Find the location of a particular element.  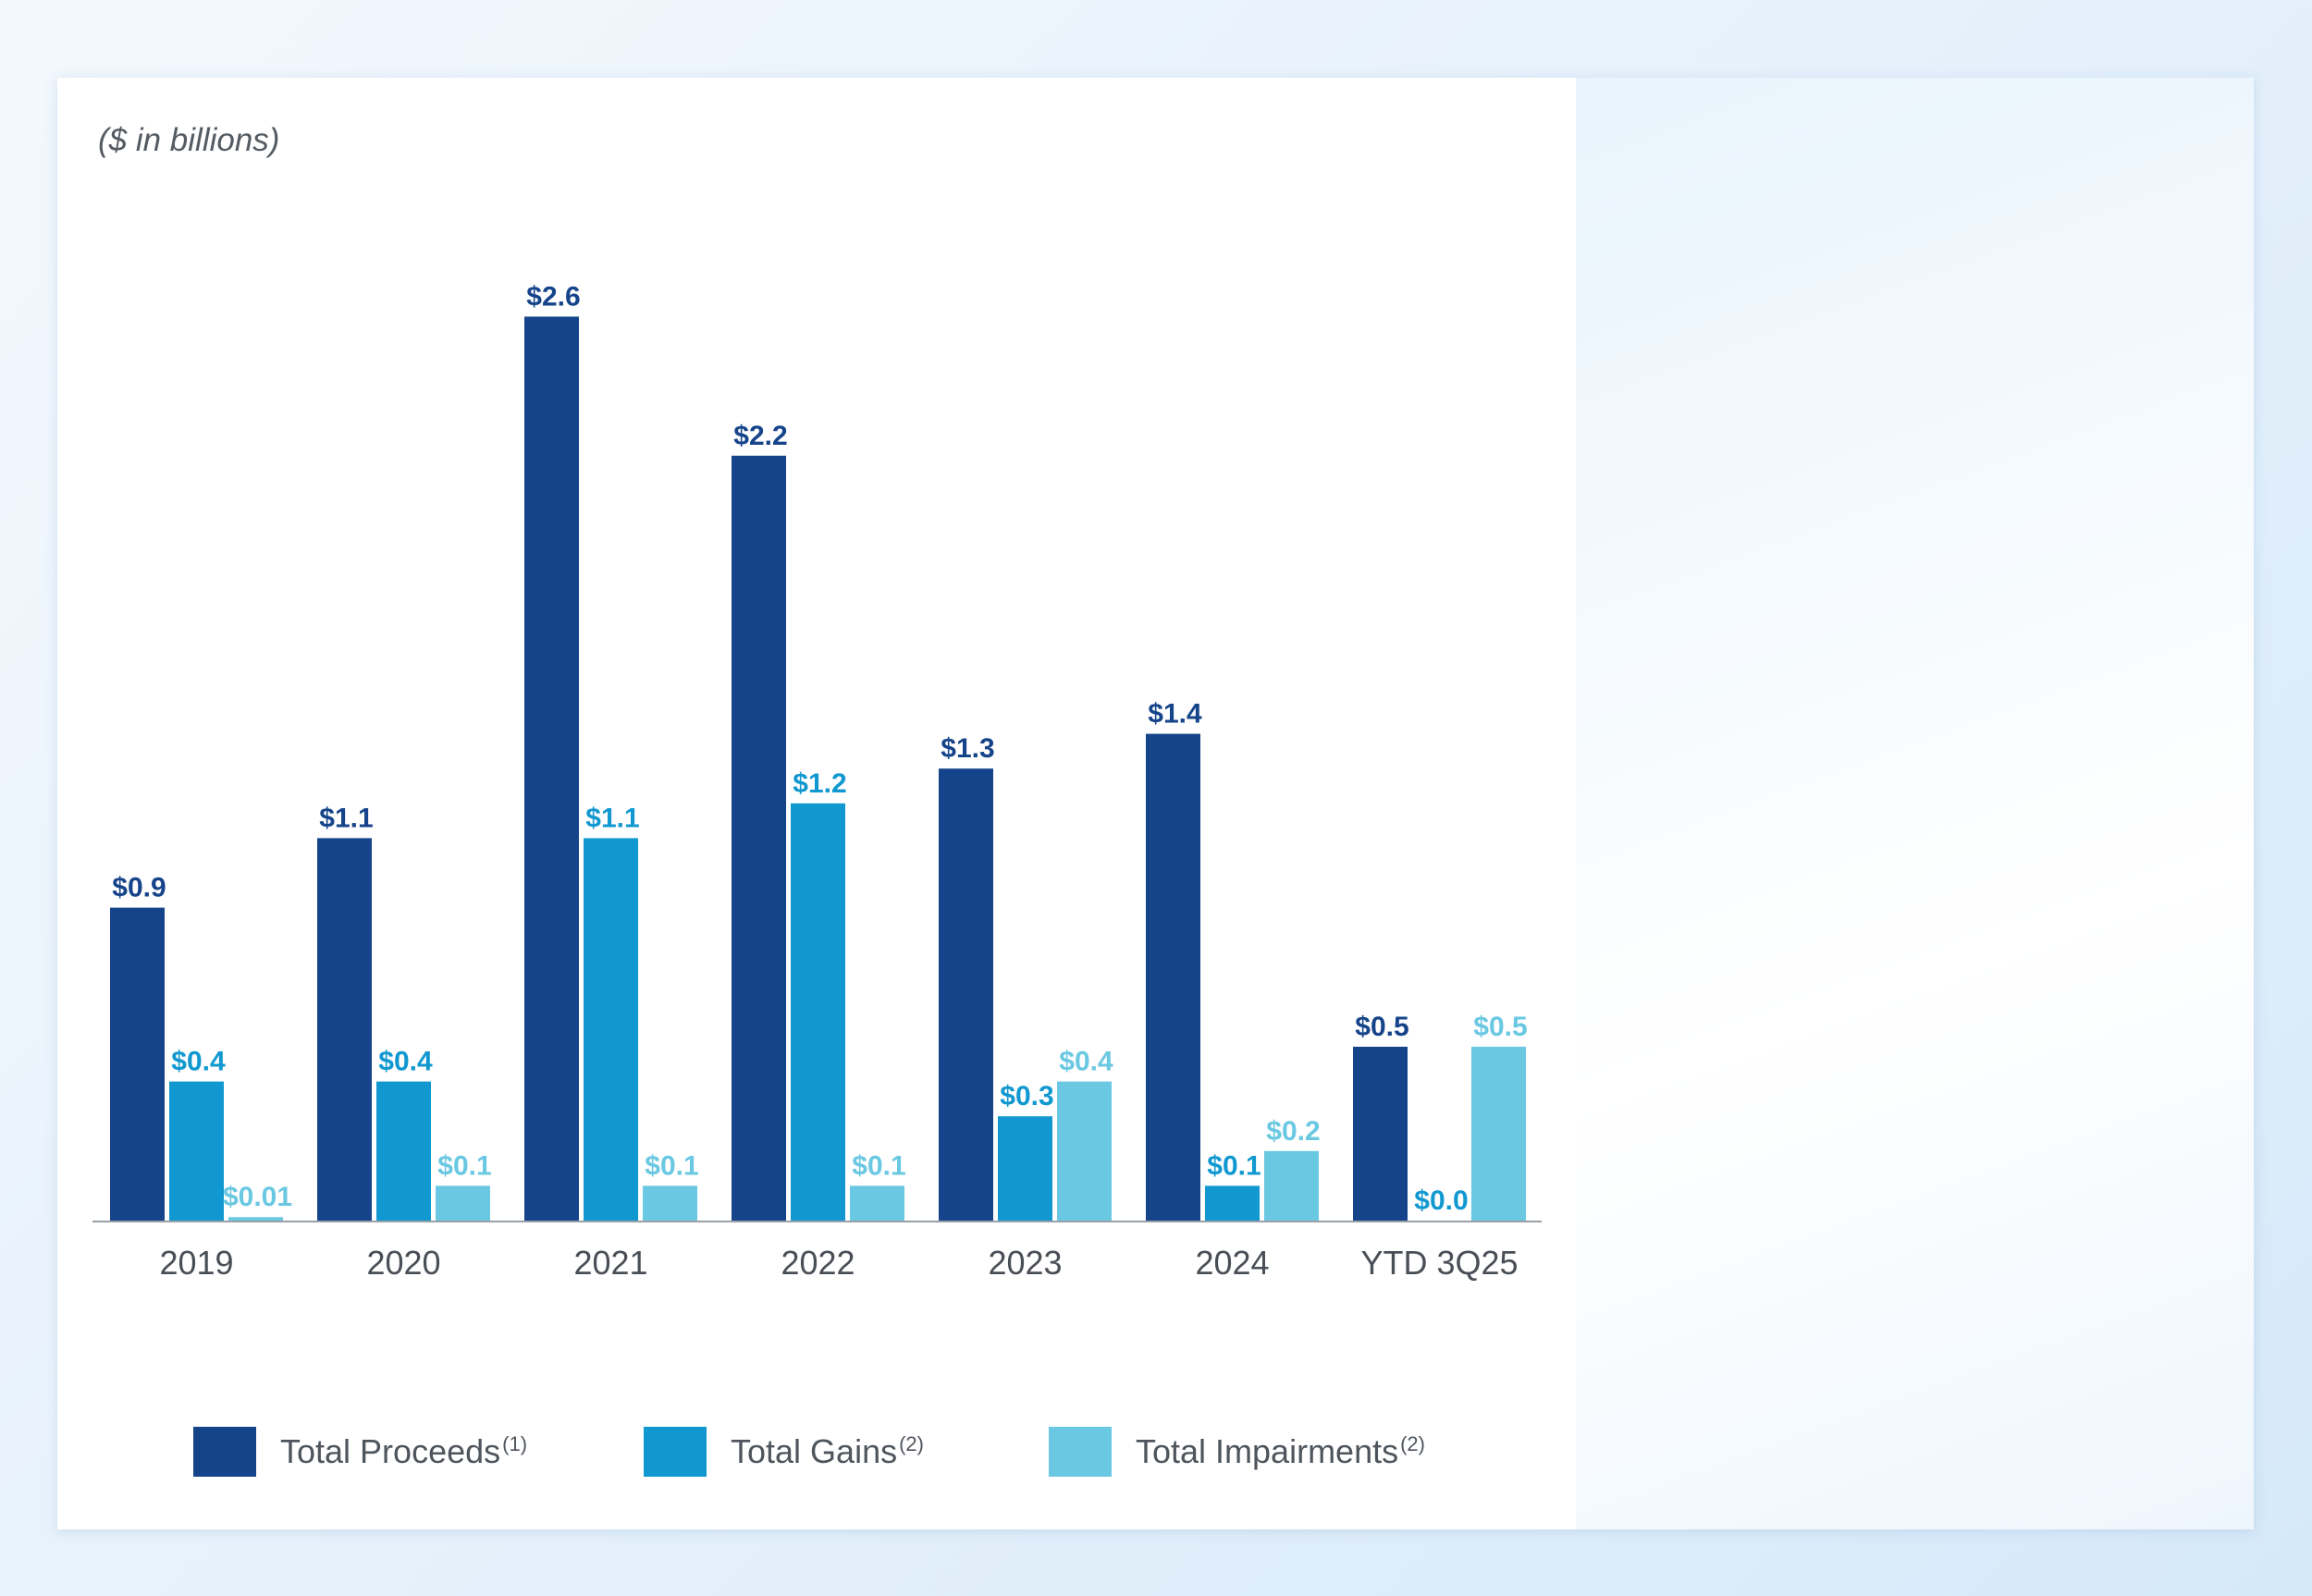

bar-total-impairments-ytd-3q25 is located at coordinates (1498, 1134).